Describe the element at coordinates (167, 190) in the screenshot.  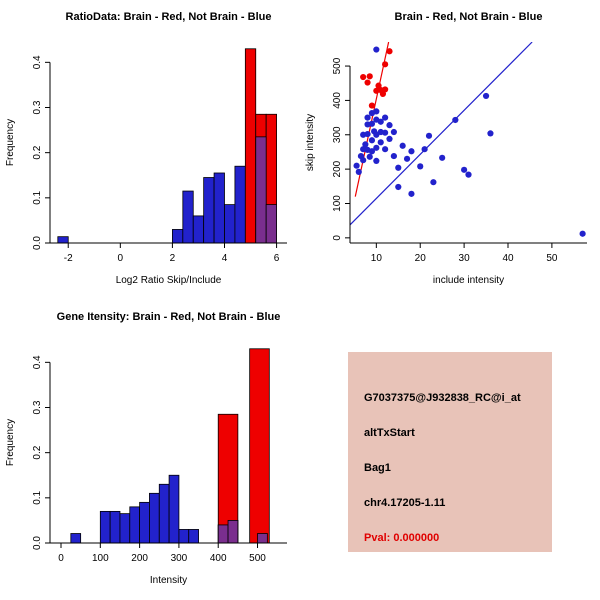
I see `hist-series-not-brain-blue` at that location.